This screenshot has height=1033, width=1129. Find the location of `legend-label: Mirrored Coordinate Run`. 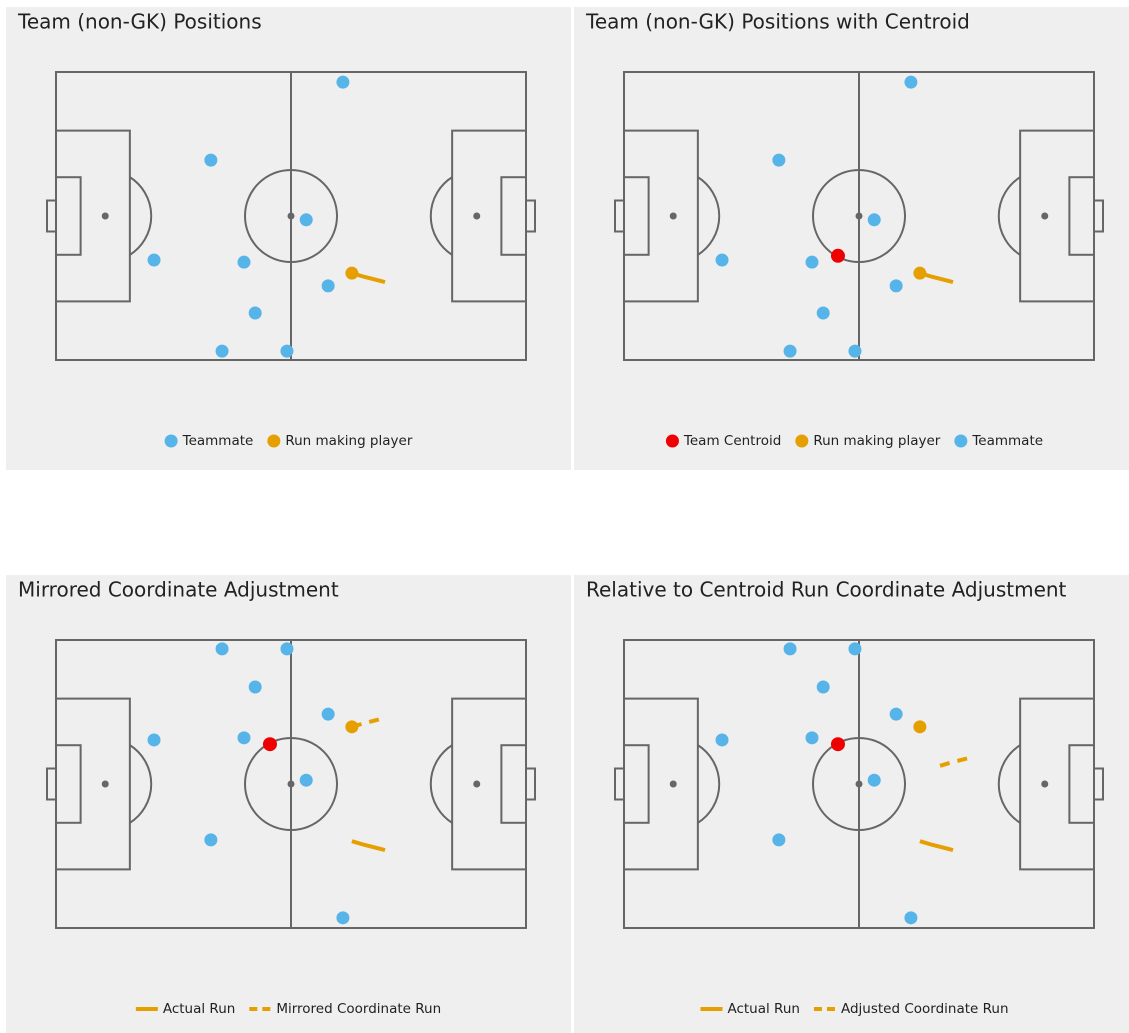

legend-label: Mirrored Coordinate Run is located at coordinates (358, 1009).